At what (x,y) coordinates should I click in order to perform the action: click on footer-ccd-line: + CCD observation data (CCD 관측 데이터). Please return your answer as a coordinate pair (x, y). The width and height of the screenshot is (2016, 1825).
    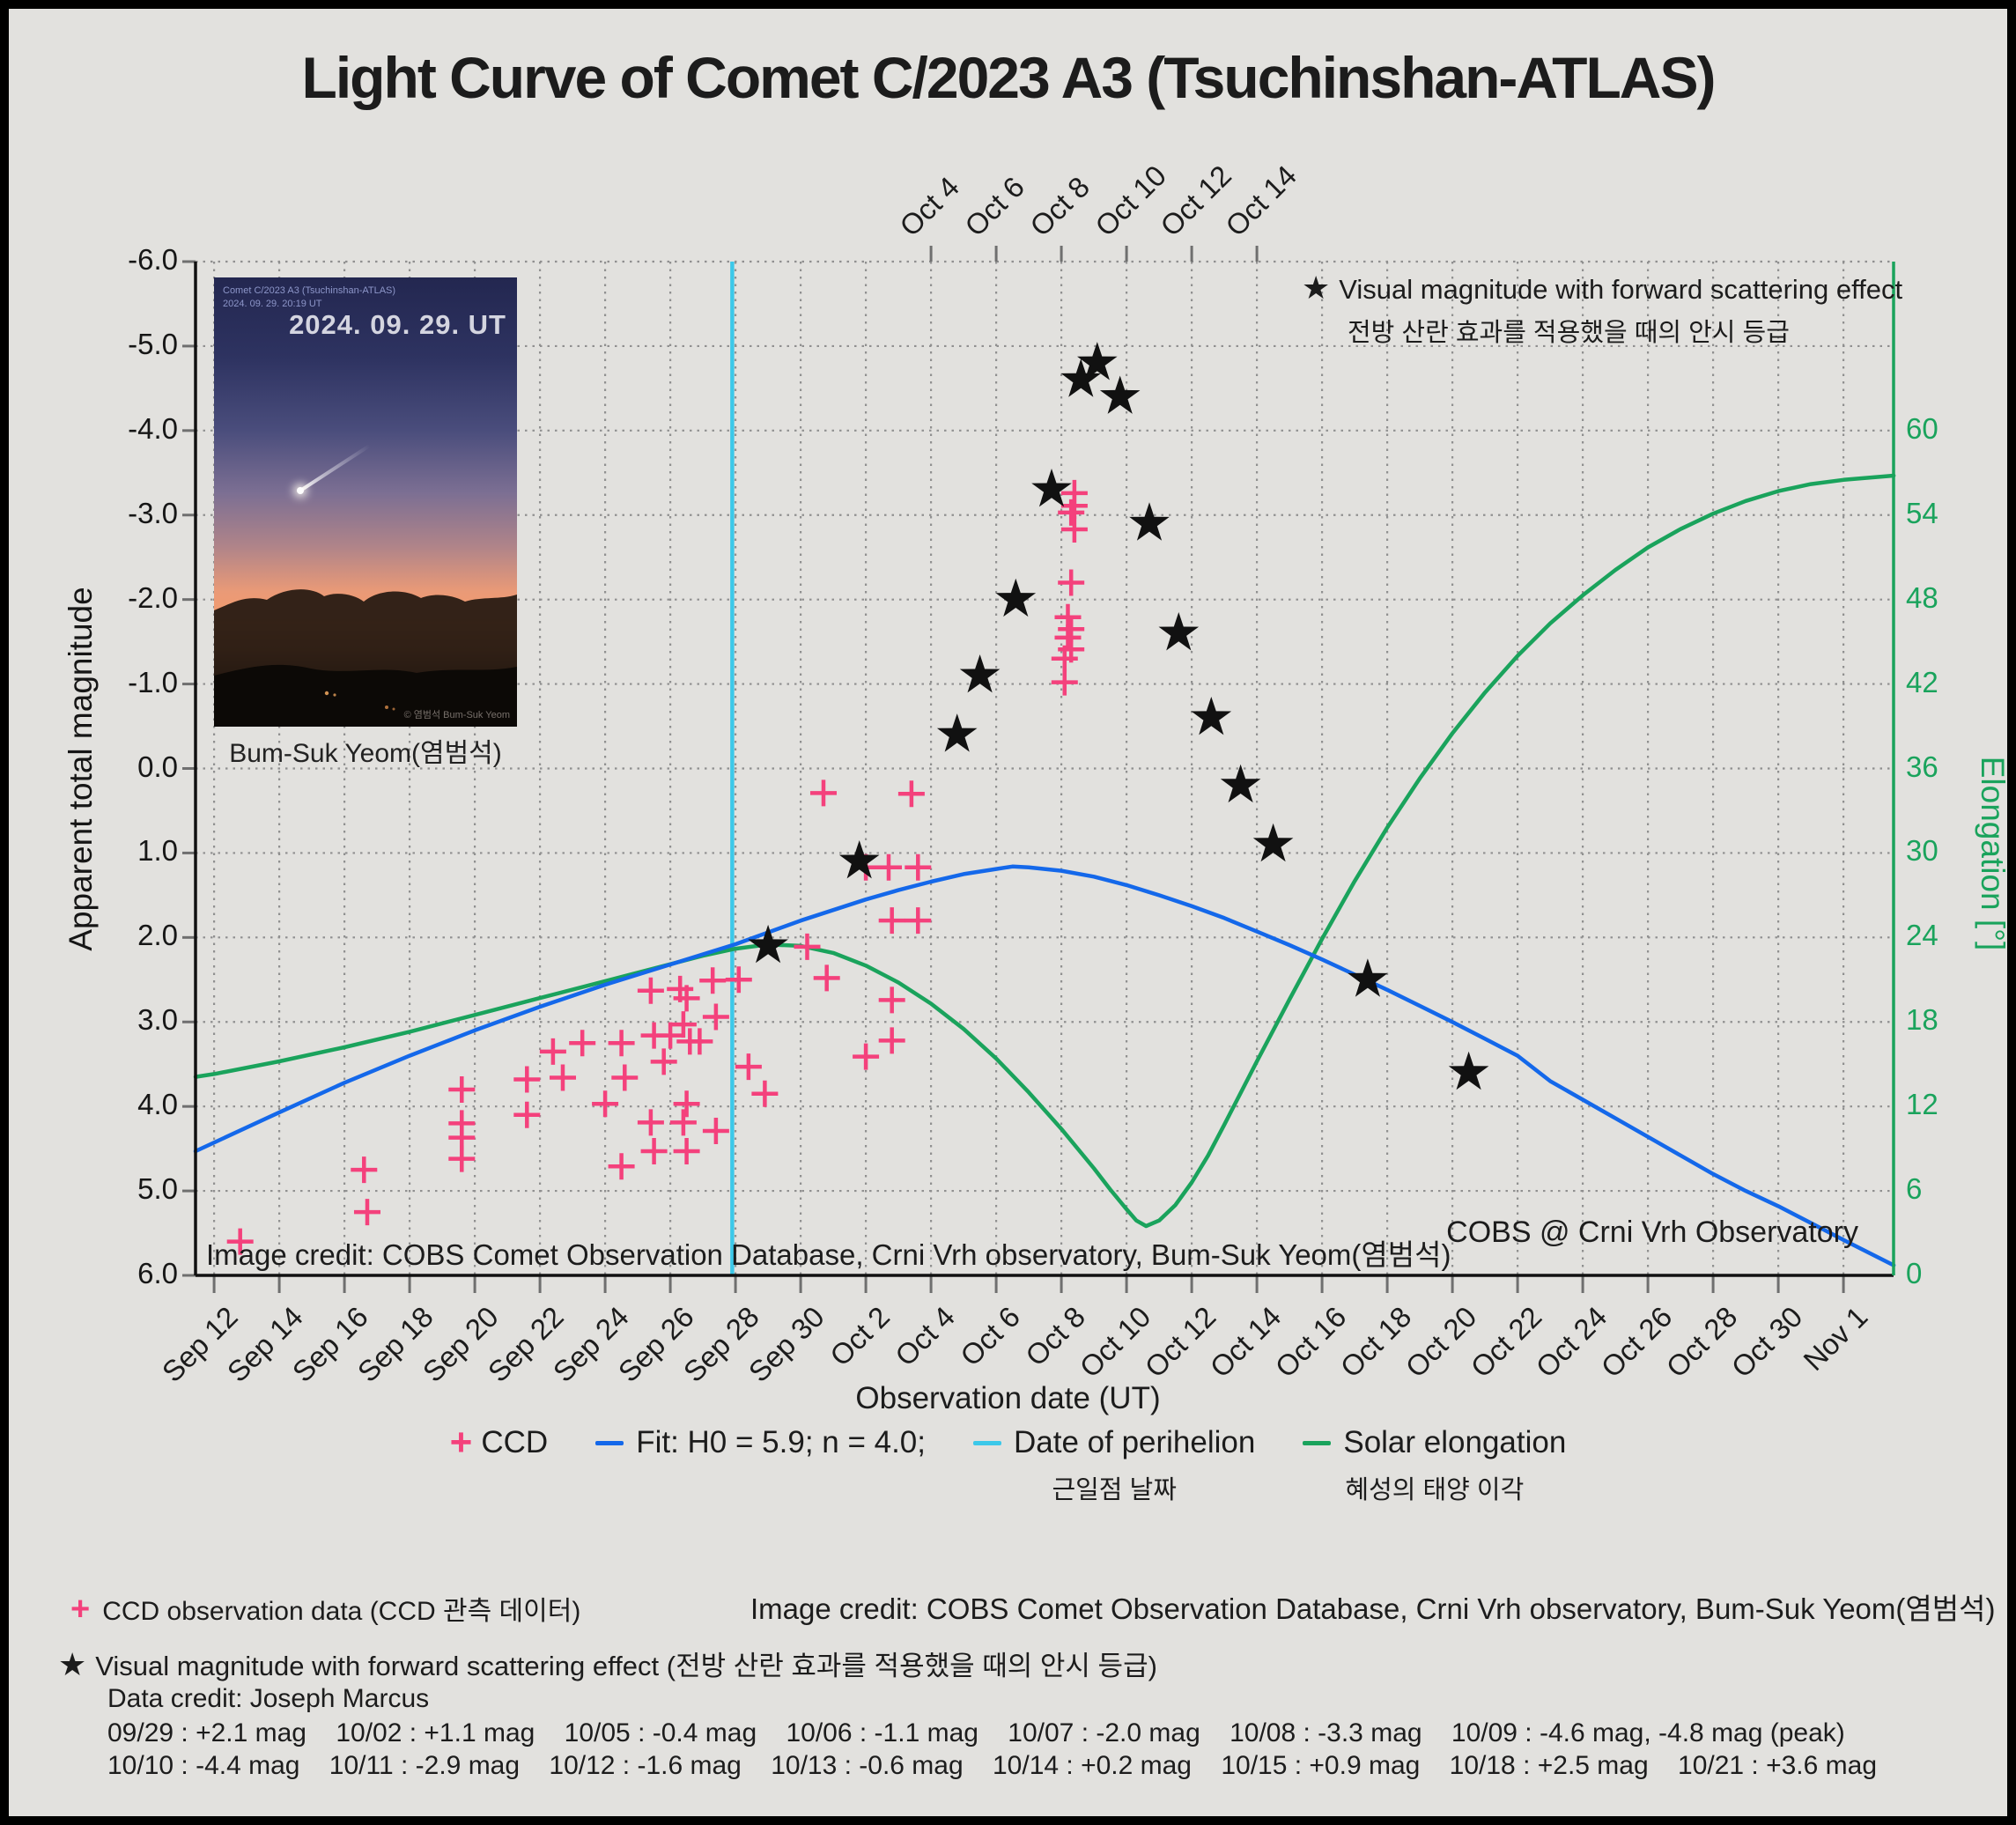
    Looking at the image, I should click on (325, 1609).